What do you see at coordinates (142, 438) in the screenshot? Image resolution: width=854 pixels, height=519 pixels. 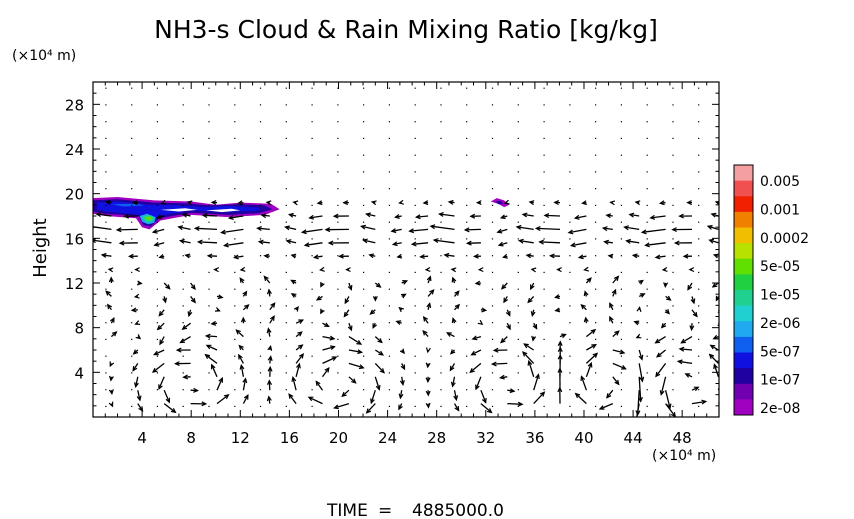 I see `x-tick-label: 4` at bounding box center [142, 438].